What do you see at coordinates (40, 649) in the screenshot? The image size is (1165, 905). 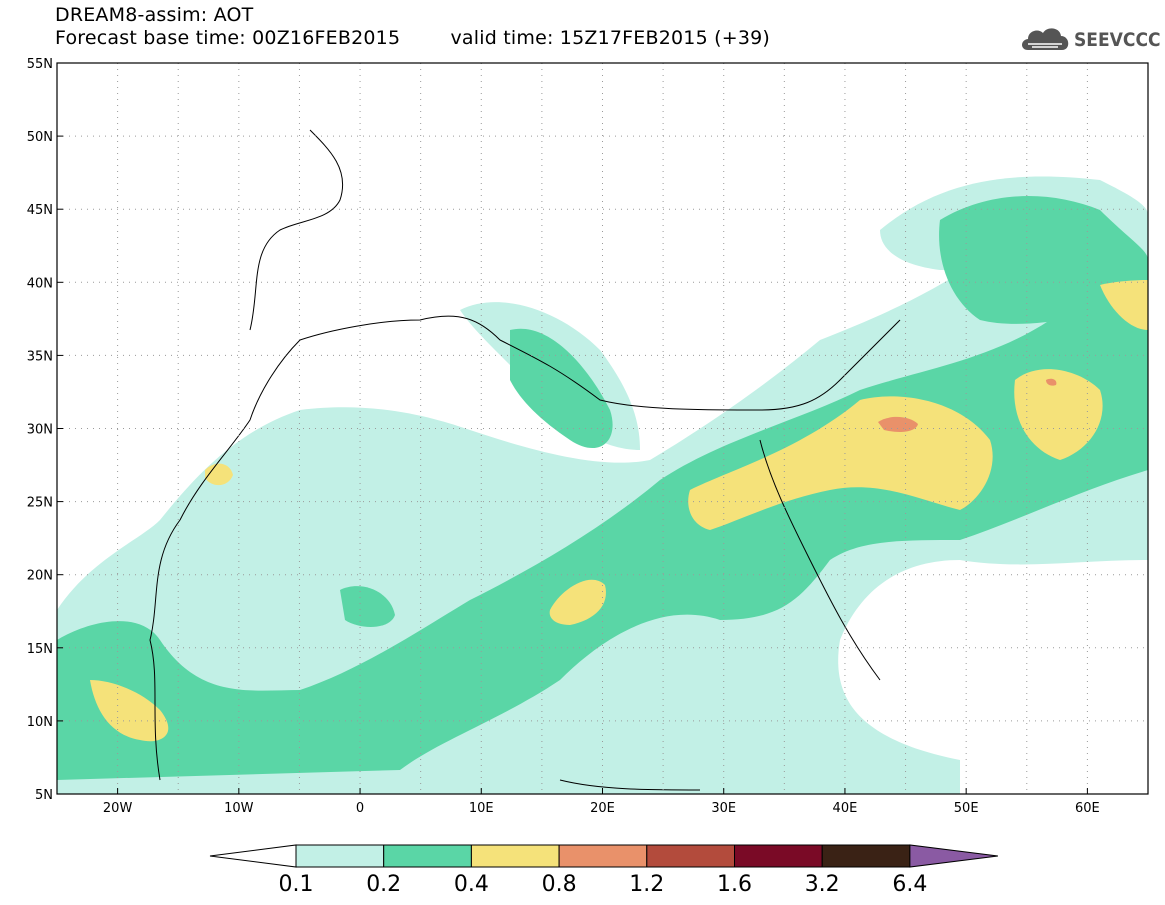 I see `lat-tick-label: 15N` at bounding box center [40, 649].